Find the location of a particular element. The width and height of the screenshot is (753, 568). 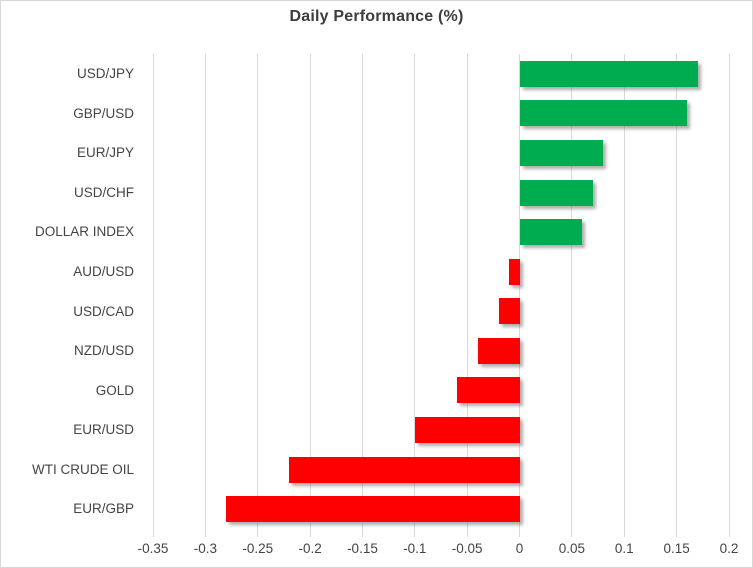

x-tick-label: -0.15 is located at coordinates (362, 548).